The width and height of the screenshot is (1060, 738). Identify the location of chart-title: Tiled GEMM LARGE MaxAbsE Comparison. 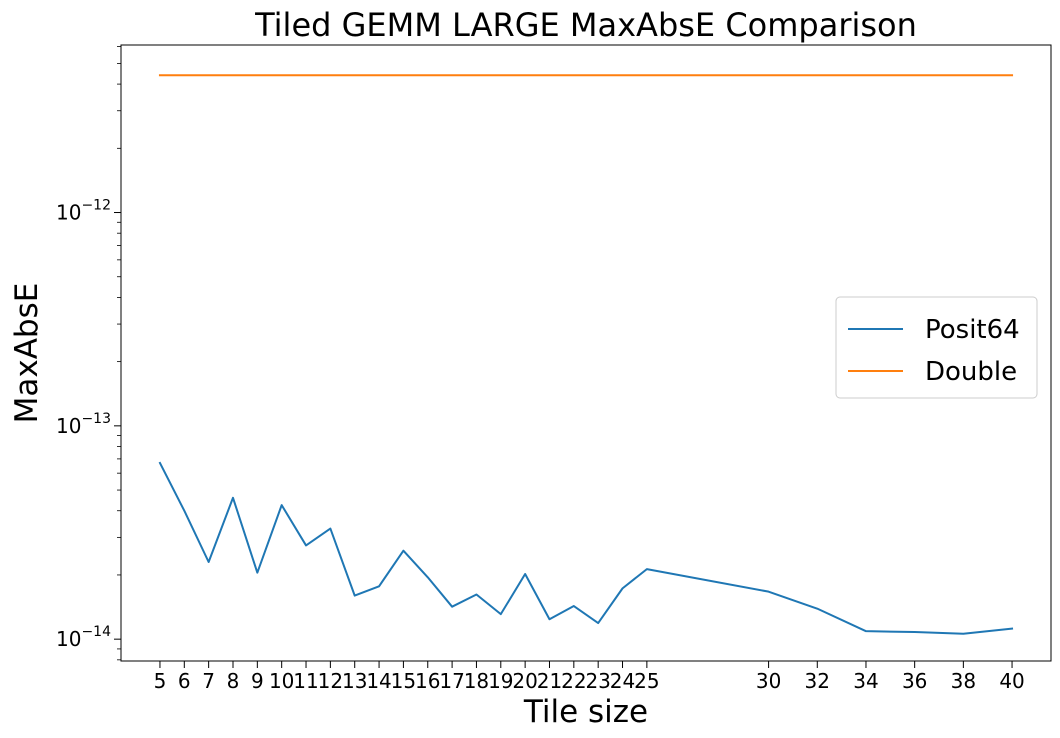
(585, 25).